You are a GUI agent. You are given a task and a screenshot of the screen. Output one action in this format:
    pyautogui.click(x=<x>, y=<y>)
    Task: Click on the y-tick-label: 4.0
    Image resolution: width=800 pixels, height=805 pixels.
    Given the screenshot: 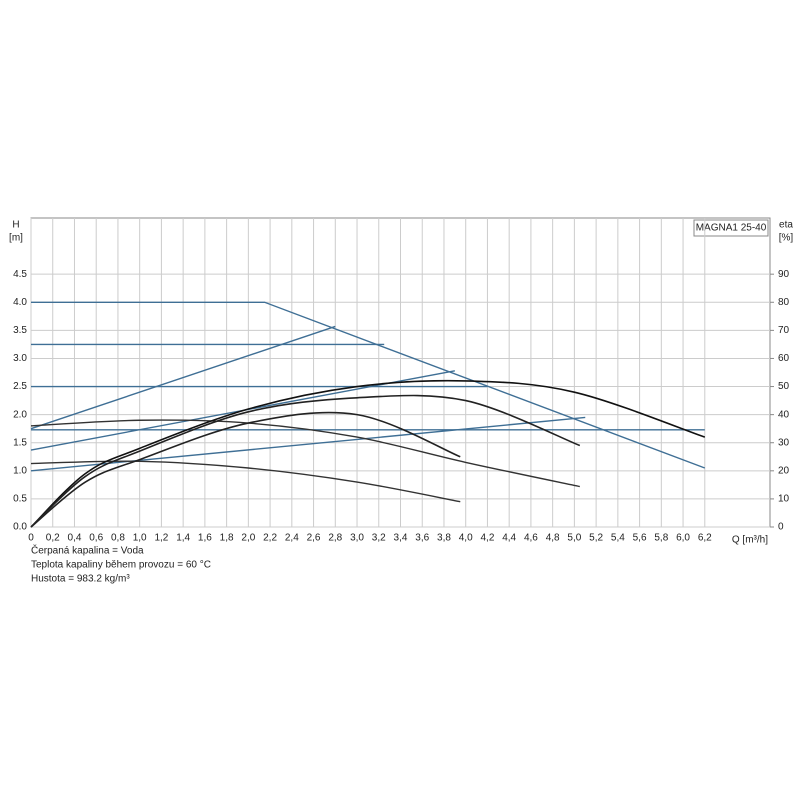 What is the action you would take?
    pyautogui.click(x=20, y=302)
    